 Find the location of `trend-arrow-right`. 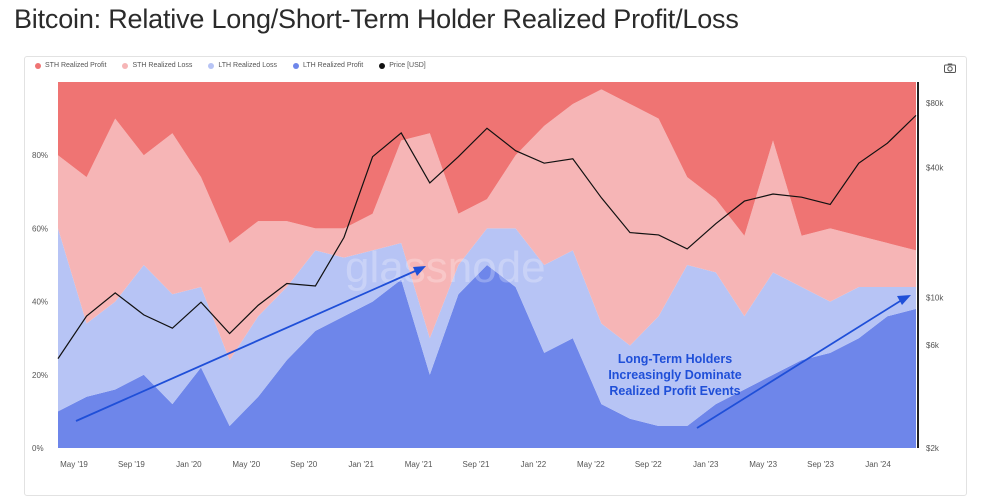

trend-arrow-right is located at coordinates (801, 363).